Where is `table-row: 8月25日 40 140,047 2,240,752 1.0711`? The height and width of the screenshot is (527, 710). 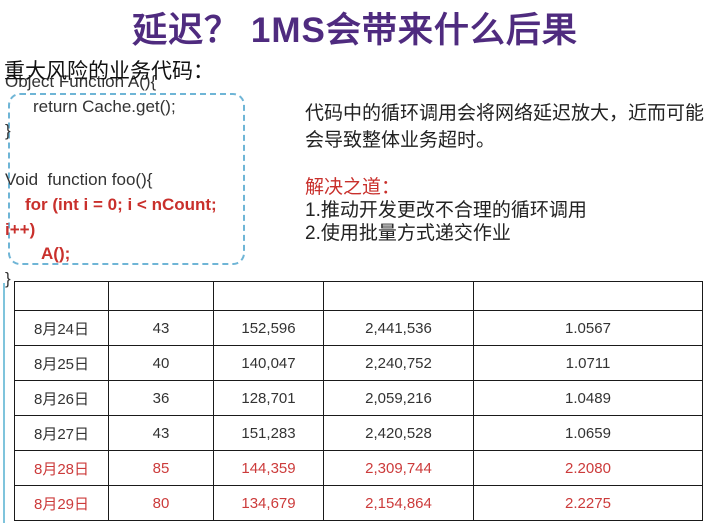
table-row: 8月25日 40 140,047 2,240,752 1.0711 is located at coordinates (358, 363).